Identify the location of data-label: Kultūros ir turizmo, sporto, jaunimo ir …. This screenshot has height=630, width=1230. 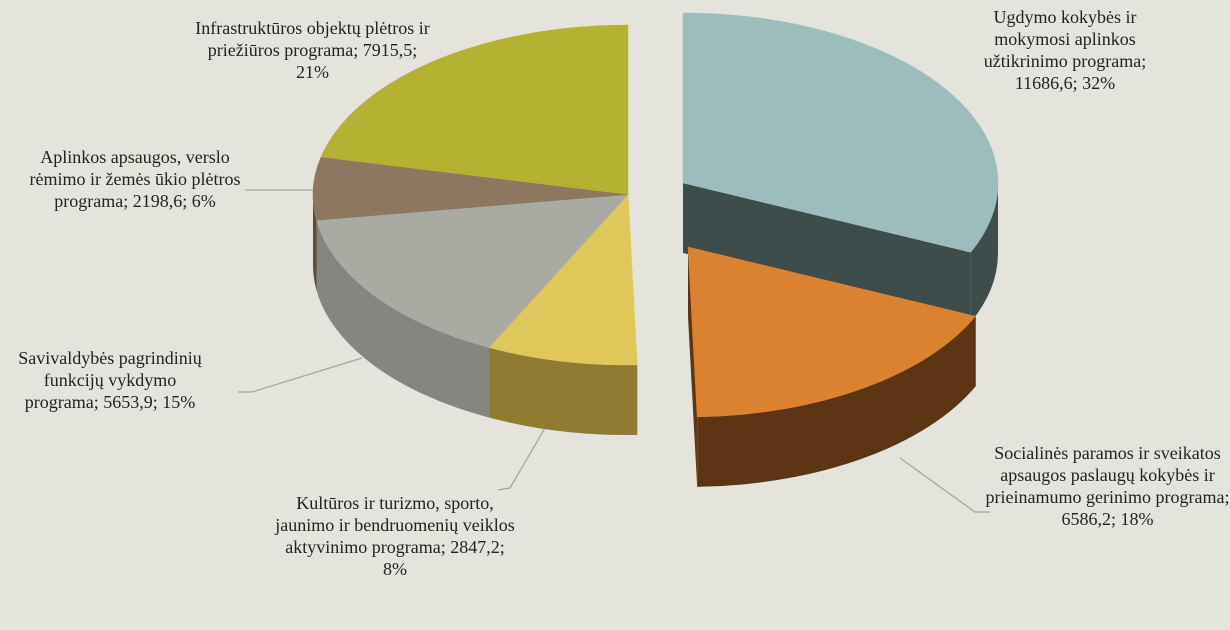
(395, 536).